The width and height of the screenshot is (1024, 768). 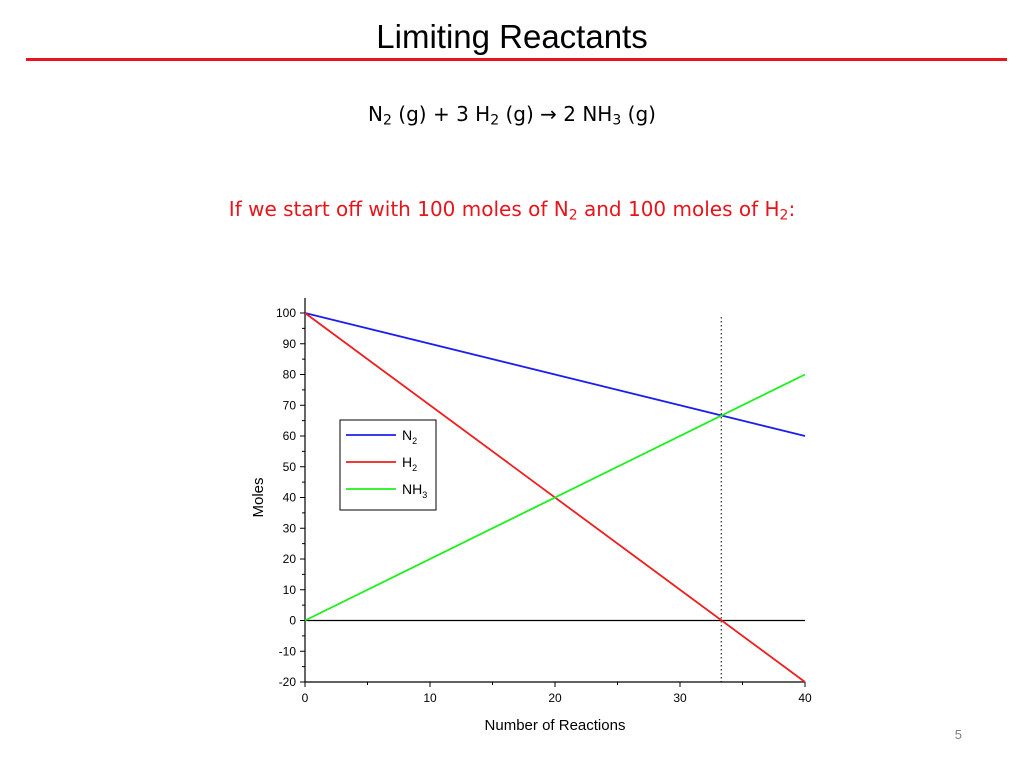 I want to click on prompt-sub-1: 2, so click(x=573, y=215).